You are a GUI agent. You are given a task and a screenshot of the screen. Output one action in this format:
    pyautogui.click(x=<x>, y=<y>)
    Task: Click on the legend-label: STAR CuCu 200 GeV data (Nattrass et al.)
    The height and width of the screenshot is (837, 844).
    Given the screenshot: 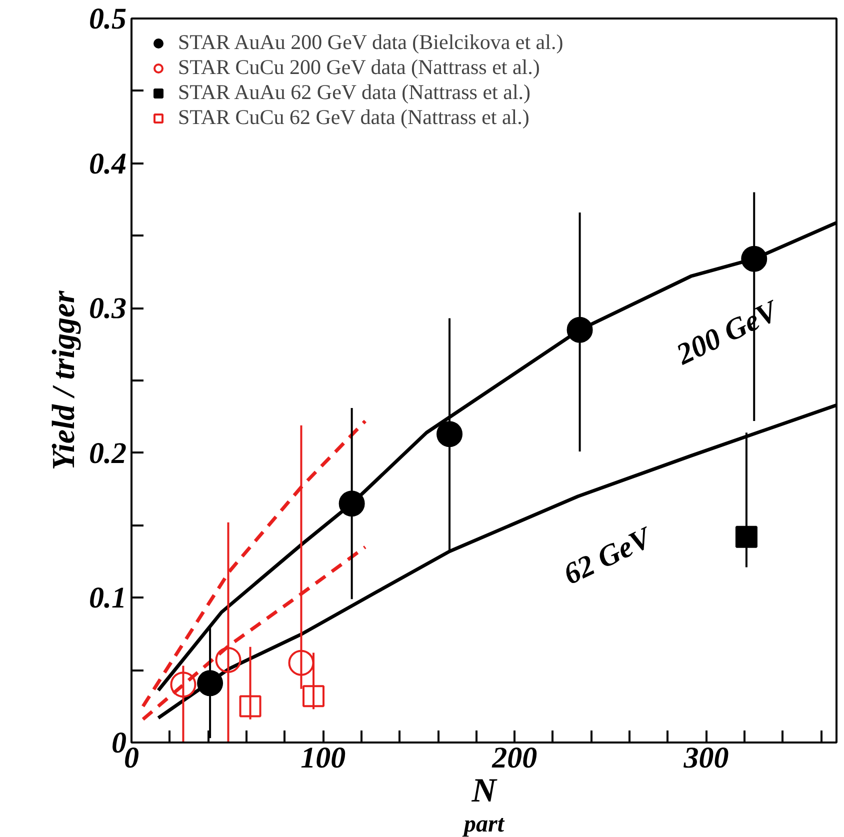 What is the action you would take?
    pyautogui.click(x=359, y=67)
    